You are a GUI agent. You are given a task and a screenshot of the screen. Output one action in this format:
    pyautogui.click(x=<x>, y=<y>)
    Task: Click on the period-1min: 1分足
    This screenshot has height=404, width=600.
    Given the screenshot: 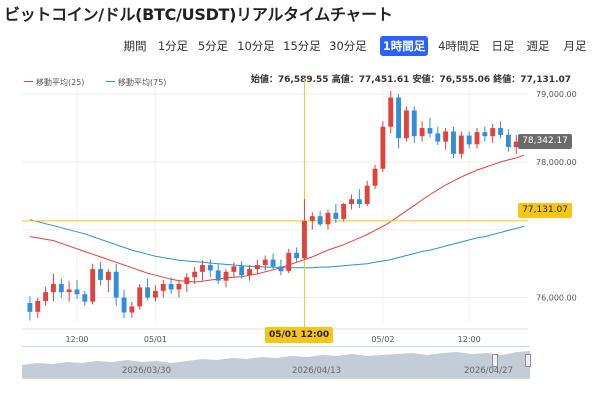 What is the action you would take?
    pyautogui.click(x=173, y=46)
    